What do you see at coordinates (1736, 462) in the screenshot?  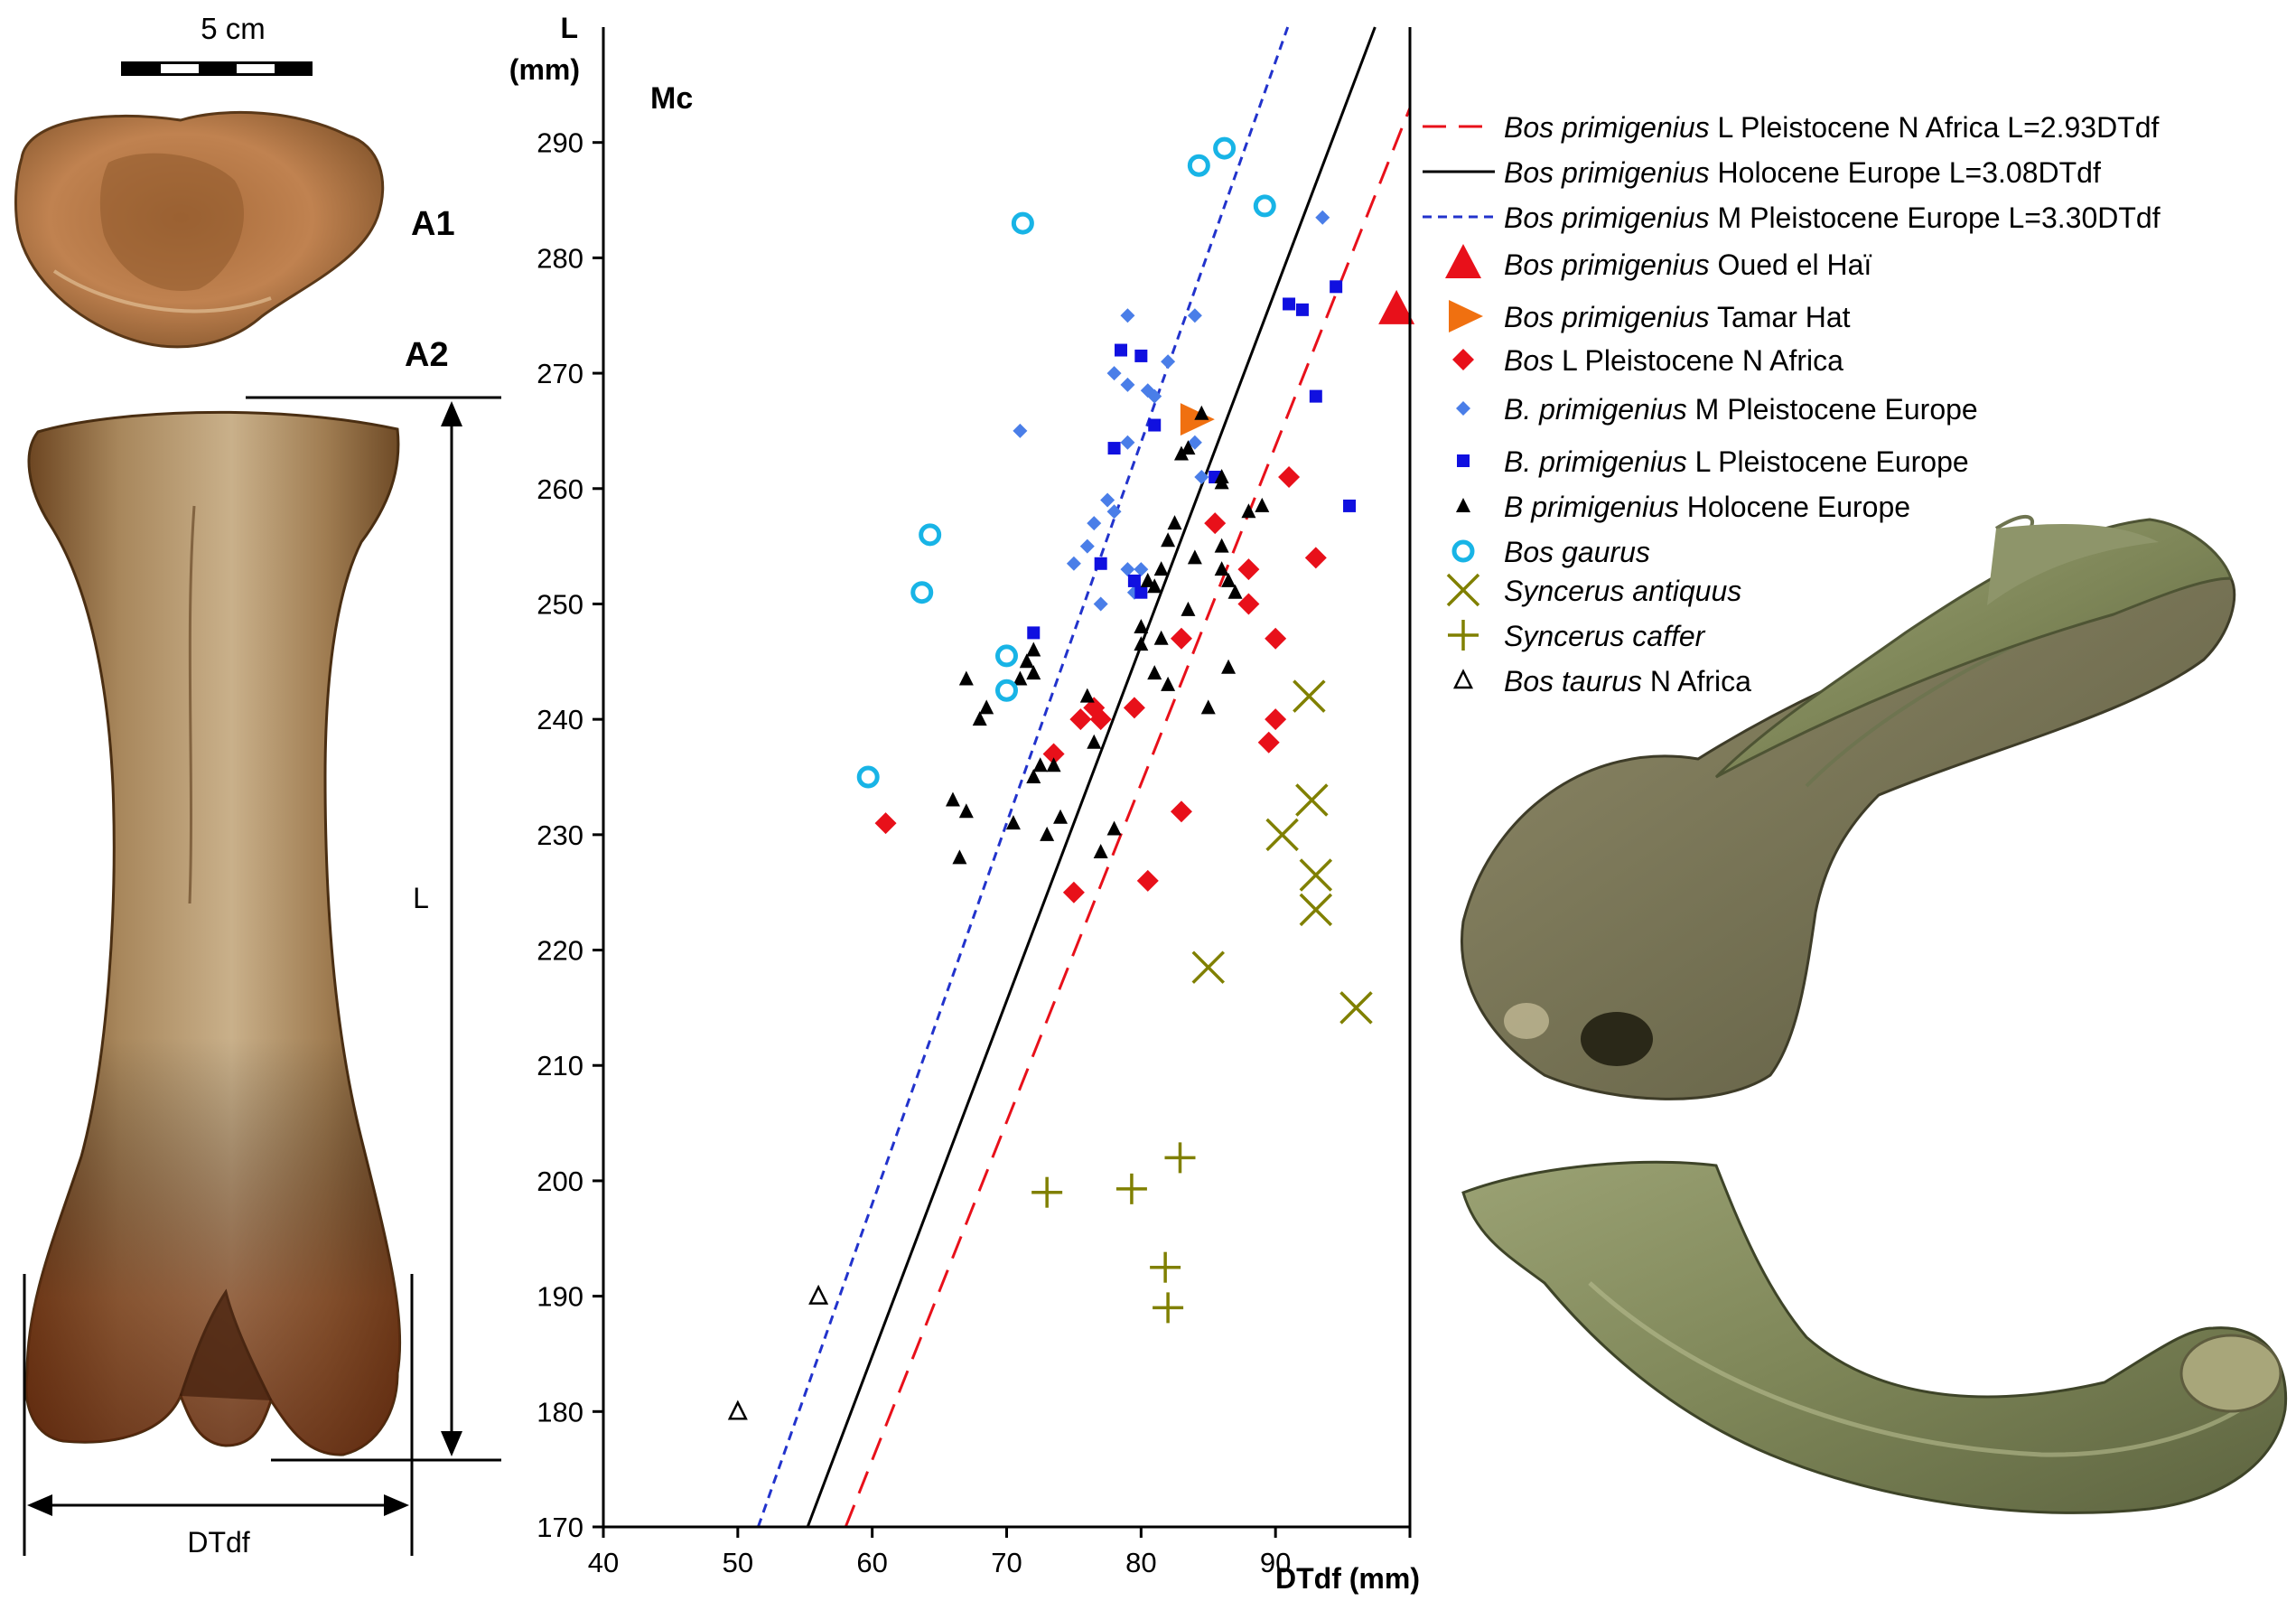 I see `legend-series-label: B. primigenius L Pleistocene Europe` at bounding box center [1736, 462].